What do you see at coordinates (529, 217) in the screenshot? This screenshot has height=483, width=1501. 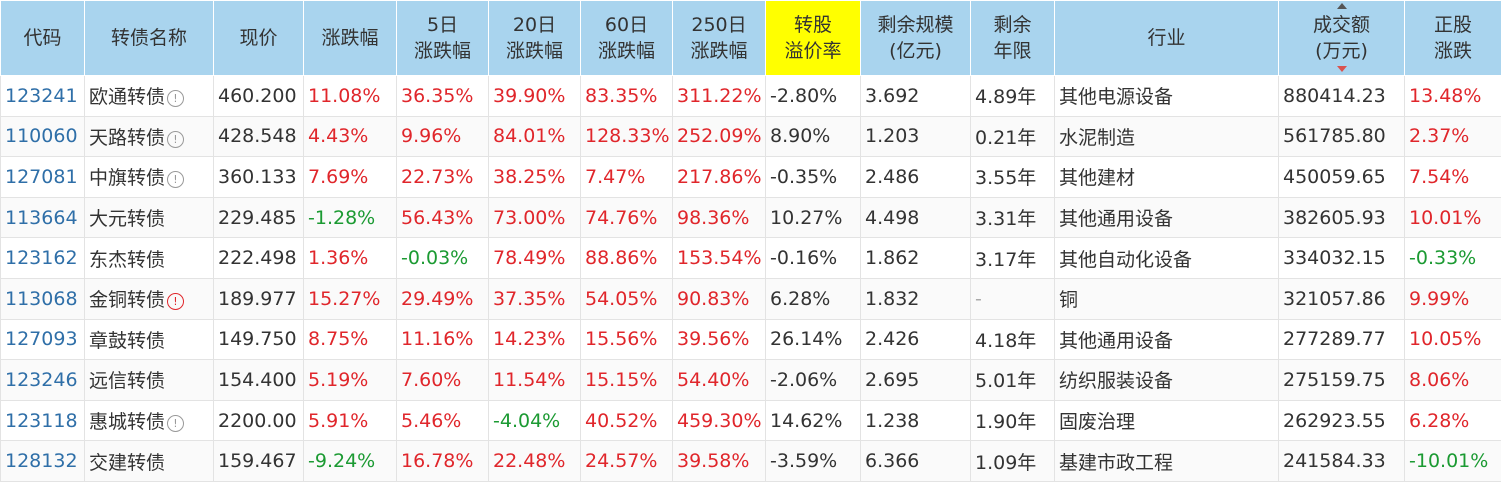 I see `d20-value: 73.00%` at bounding box center [529, 217].